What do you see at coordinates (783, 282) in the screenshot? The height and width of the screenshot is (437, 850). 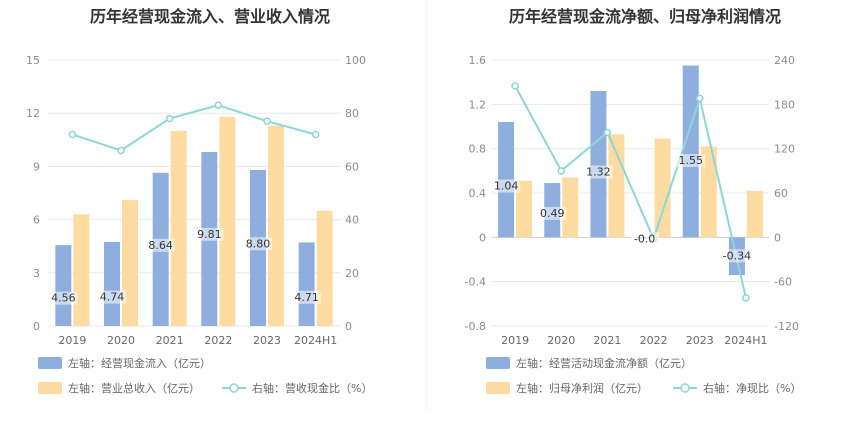 I see `right-axis-tick: -60` at bounding box center [783, 282].